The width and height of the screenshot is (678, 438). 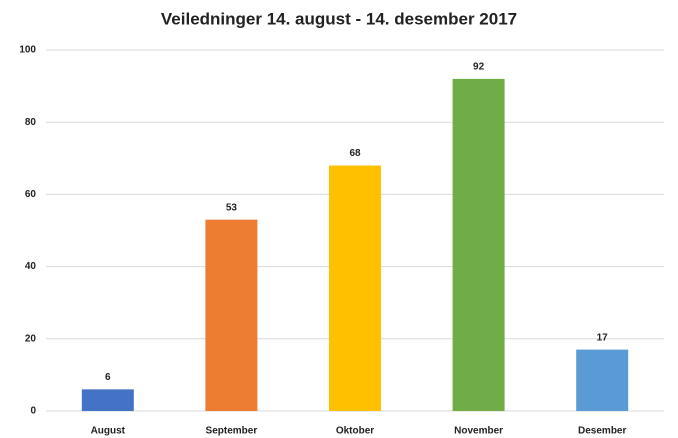 What do you see at coordinates (478, 431) in the screenshot?
I see `x-tick-label: November` at bounding box center [478, 431].